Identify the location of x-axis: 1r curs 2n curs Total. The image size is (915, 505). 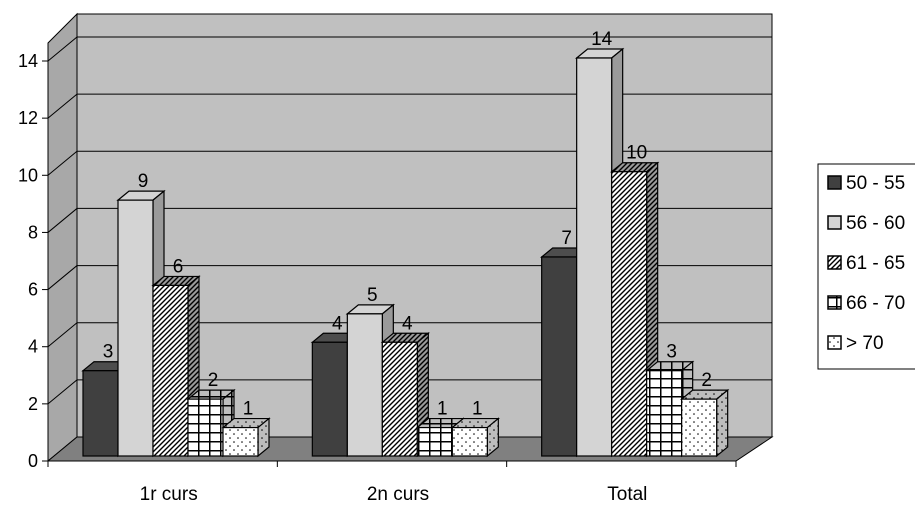
(392, 482).